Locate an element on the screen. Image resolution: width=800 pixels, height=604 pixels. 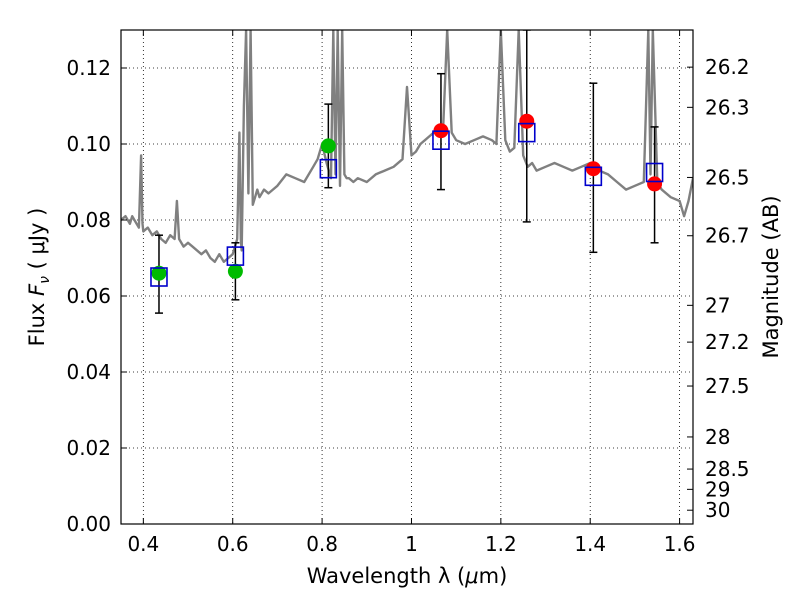
y-tick-label: 0.00 is located at coordinates (88, 524).